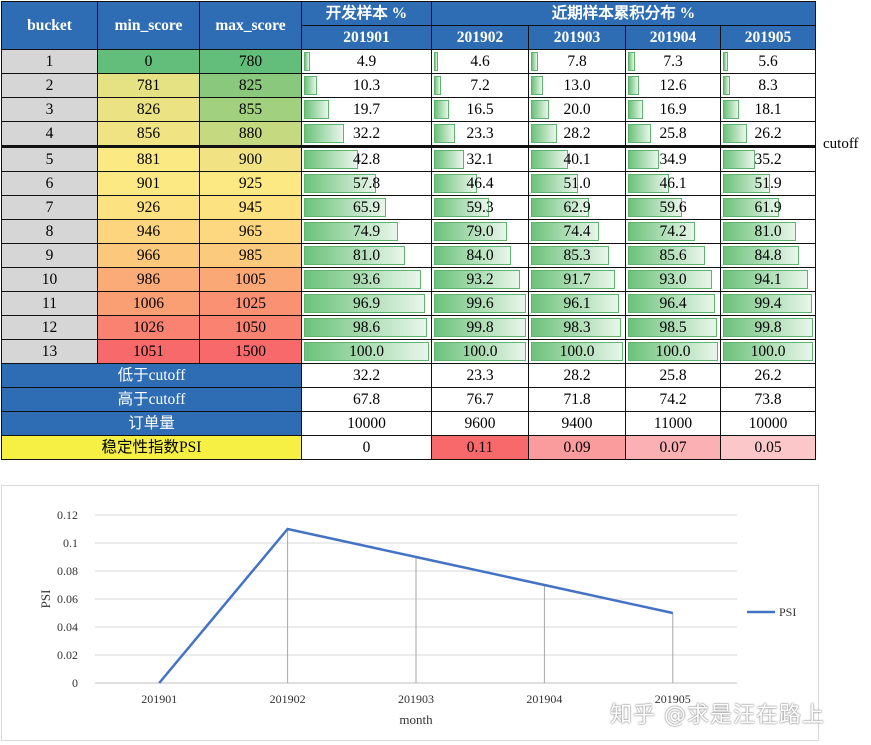 This screenshot has height=745, width=871. I want to click on cumulative-cell: 12.6, so click(673, 85).